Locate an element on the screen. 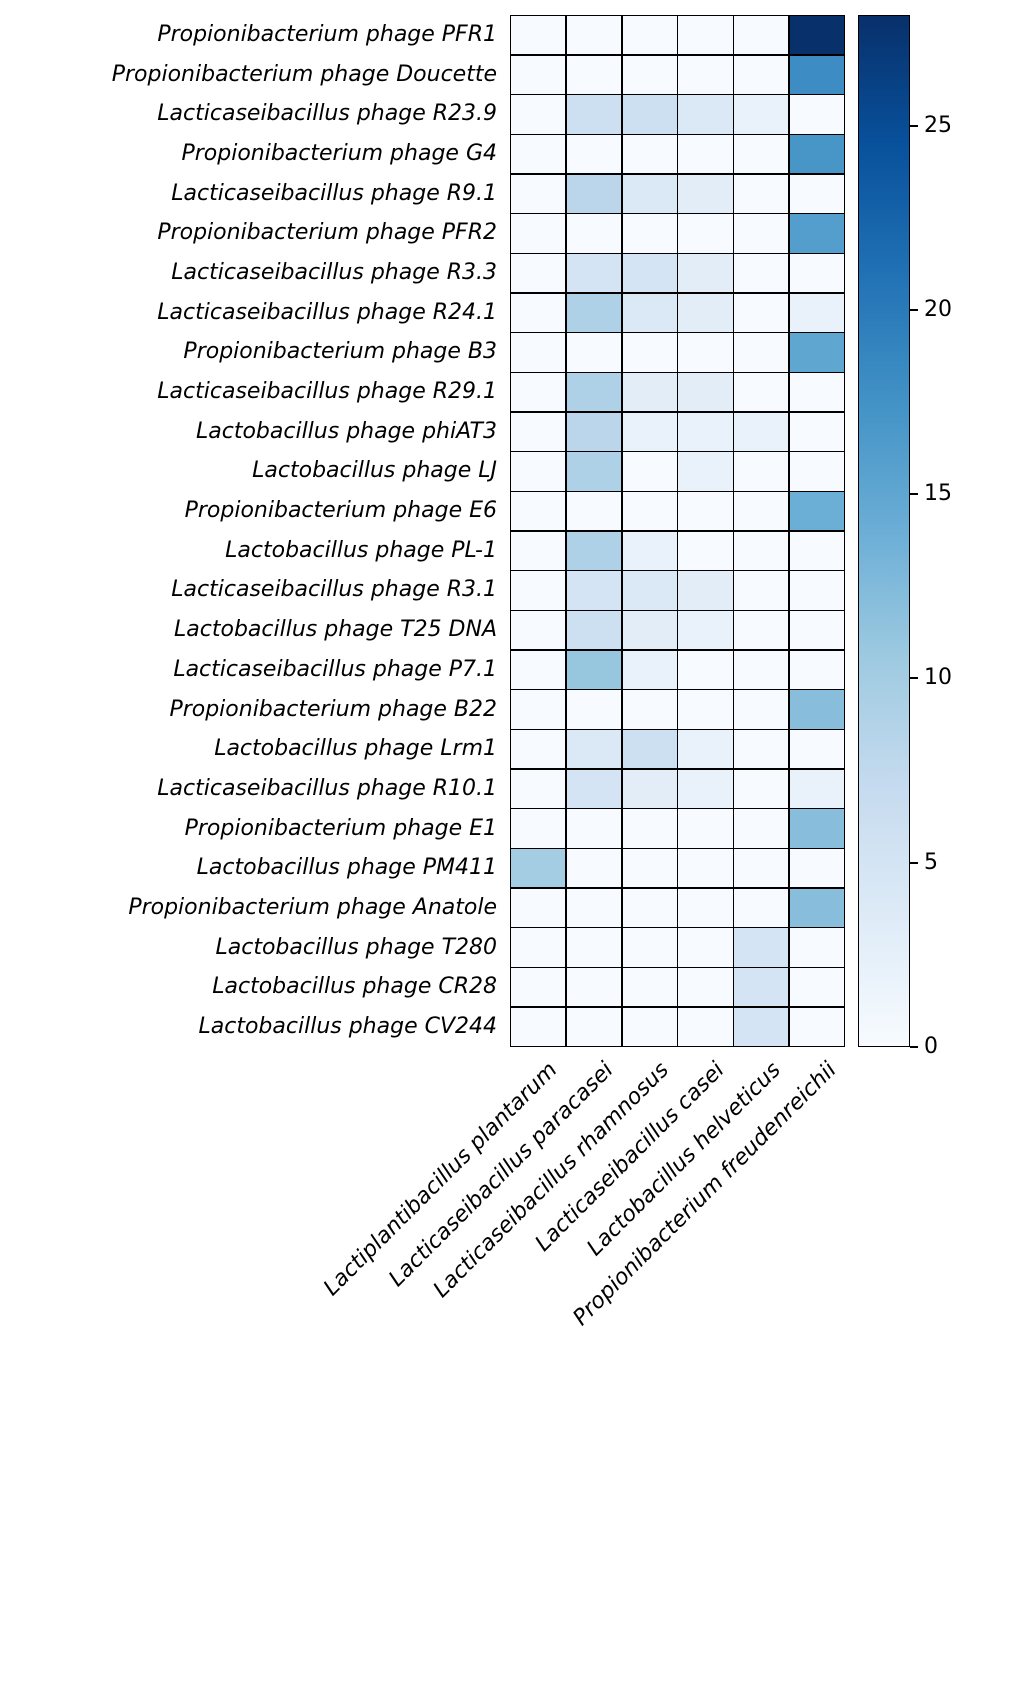  row-label: Propionibacterium phage B3 is located at coordinates (340, 352).